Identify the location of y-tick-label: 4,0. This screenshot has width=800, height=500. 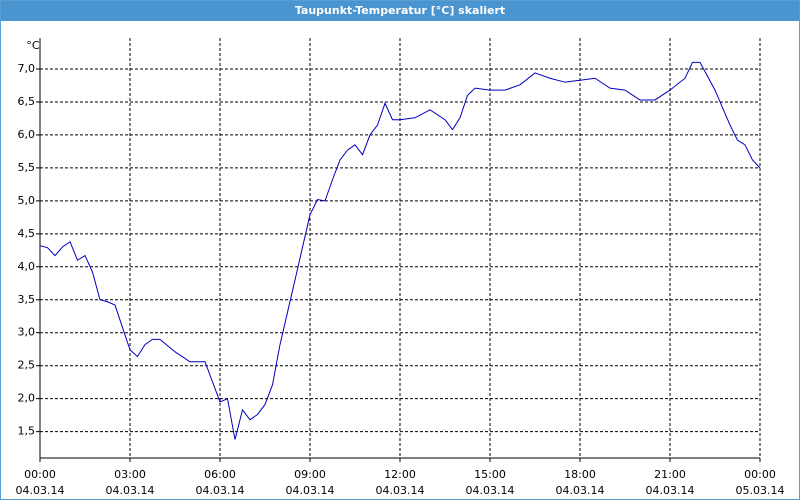
(27, 266).